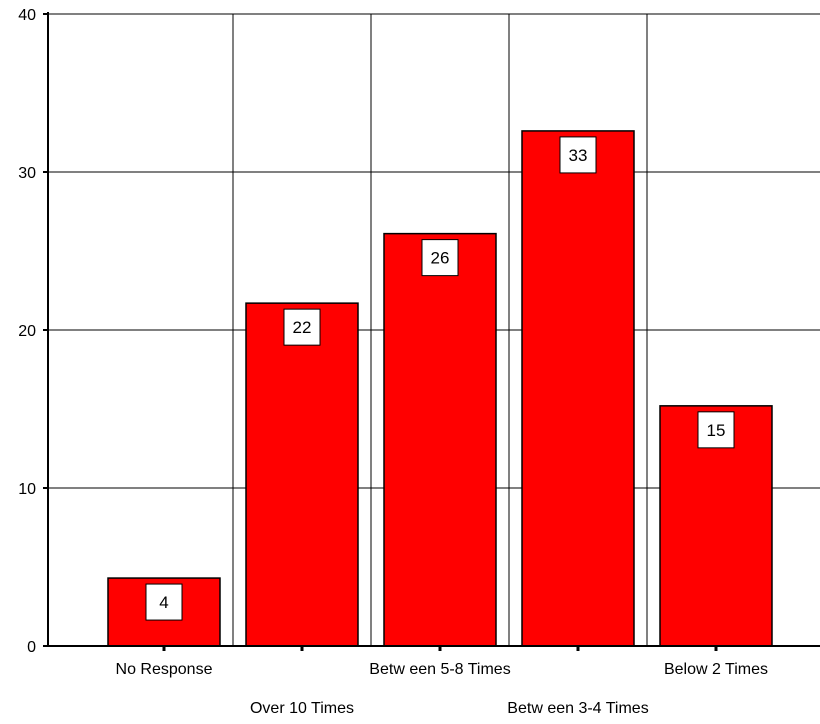  What do you see at coordinates (27, 489) in the screenshot?
I see `y-tick-label: 10` at bounding box center [27, 489].